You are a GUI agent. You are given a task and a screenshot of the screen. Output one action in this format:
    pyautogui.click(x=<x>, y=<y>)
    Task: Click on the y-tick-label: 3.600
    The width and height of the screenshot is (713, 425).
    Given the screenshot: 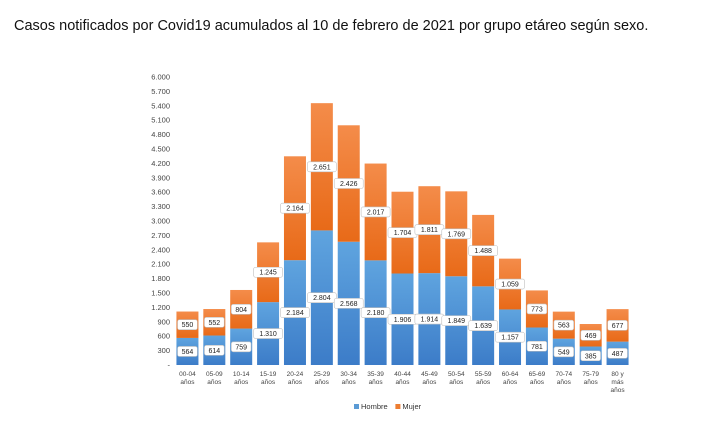 What is the action you would take?
    pyautogui.click(x=160, y=192)
    